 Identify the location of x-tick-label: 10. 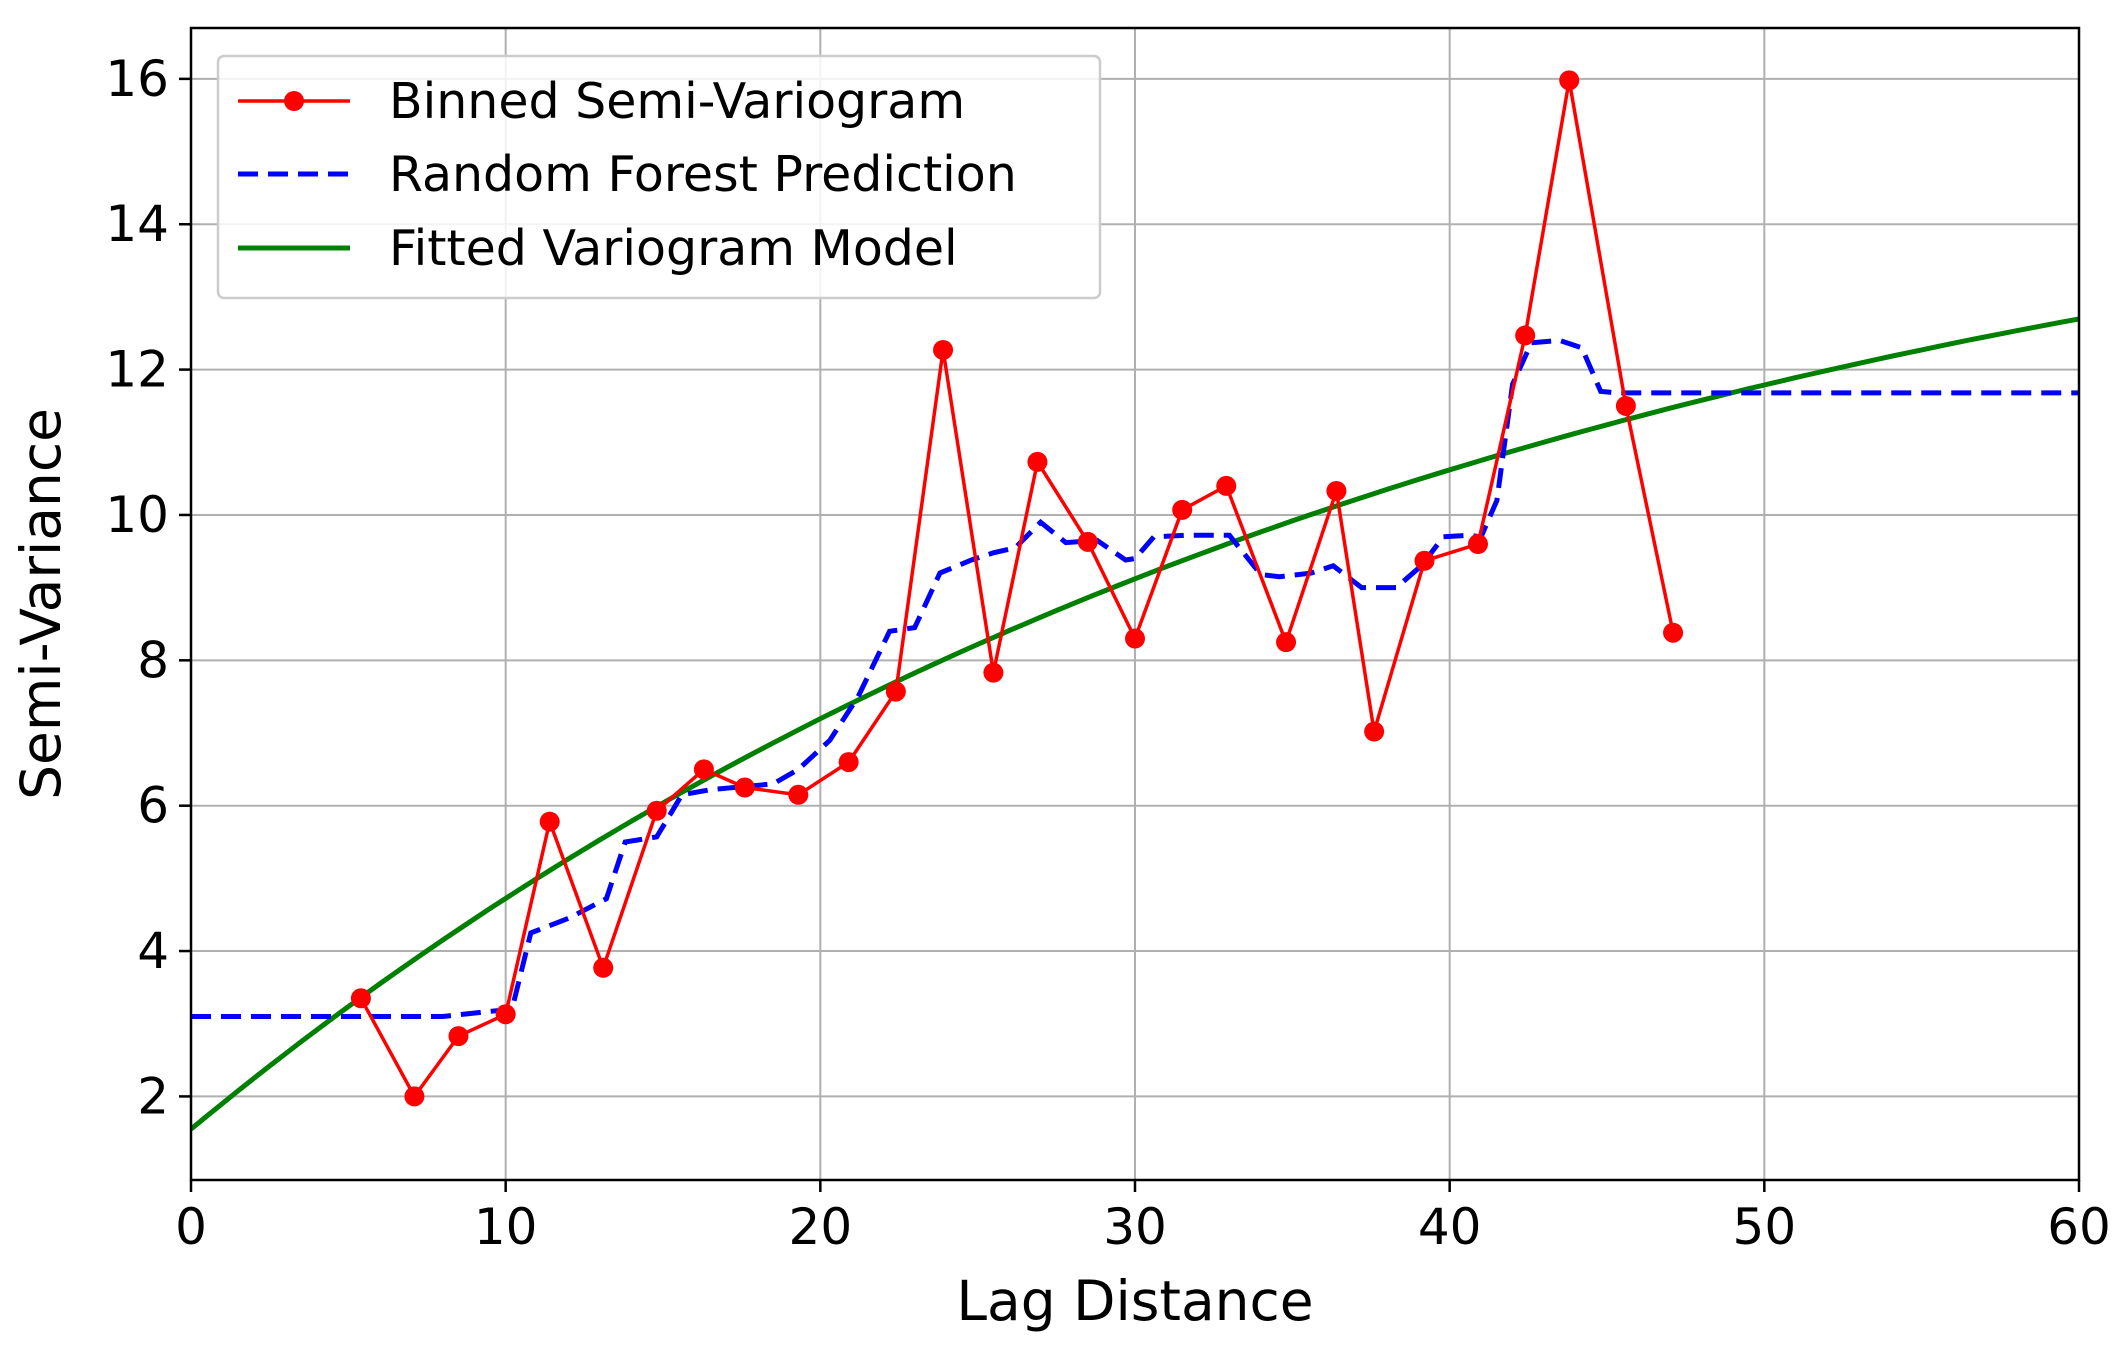
(506, 1227).